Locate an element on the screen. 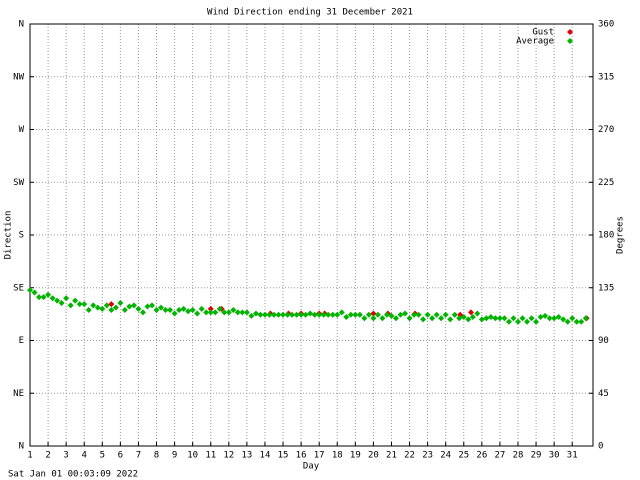 Image resolution: width=640 pixels, height=480 pixels. y2-tick-label: 225 is located at coordinates (606, 183).